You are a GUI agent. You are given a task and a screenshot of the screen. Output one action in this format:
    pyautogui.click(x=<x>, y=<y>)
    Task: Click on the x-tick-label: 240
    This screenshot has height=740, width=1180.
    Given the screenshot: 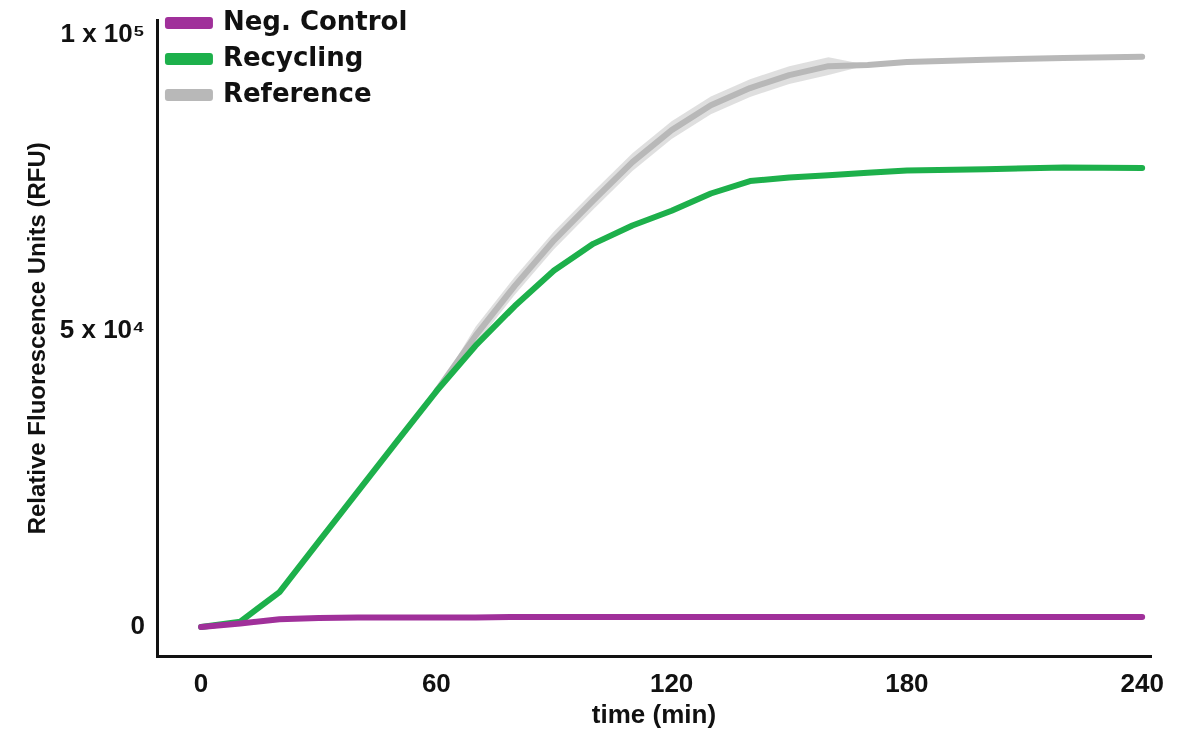 What is the action you would take?
    pyautogui.click(x=1142, y=683)
    